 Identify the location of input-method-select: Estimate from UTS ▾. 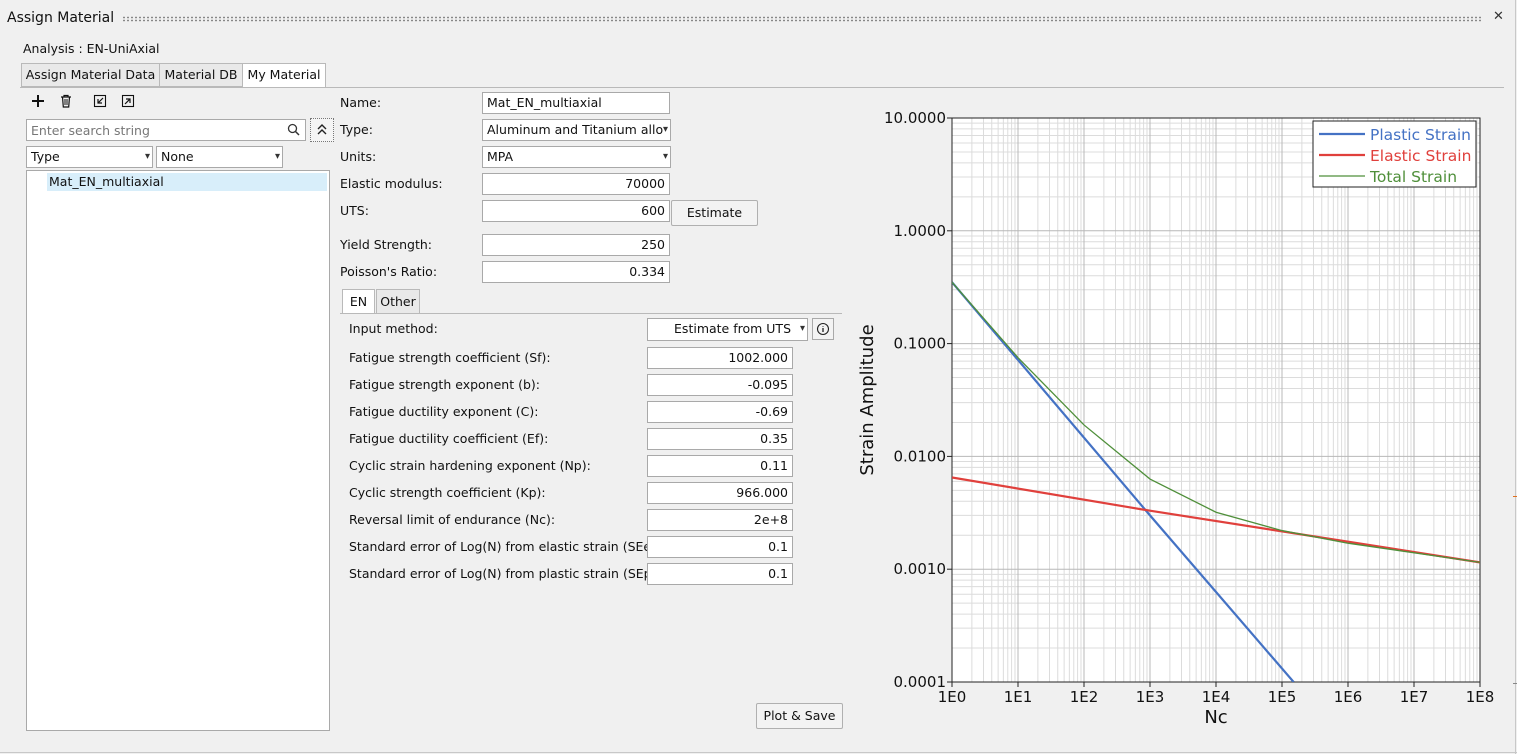
(727, 329).